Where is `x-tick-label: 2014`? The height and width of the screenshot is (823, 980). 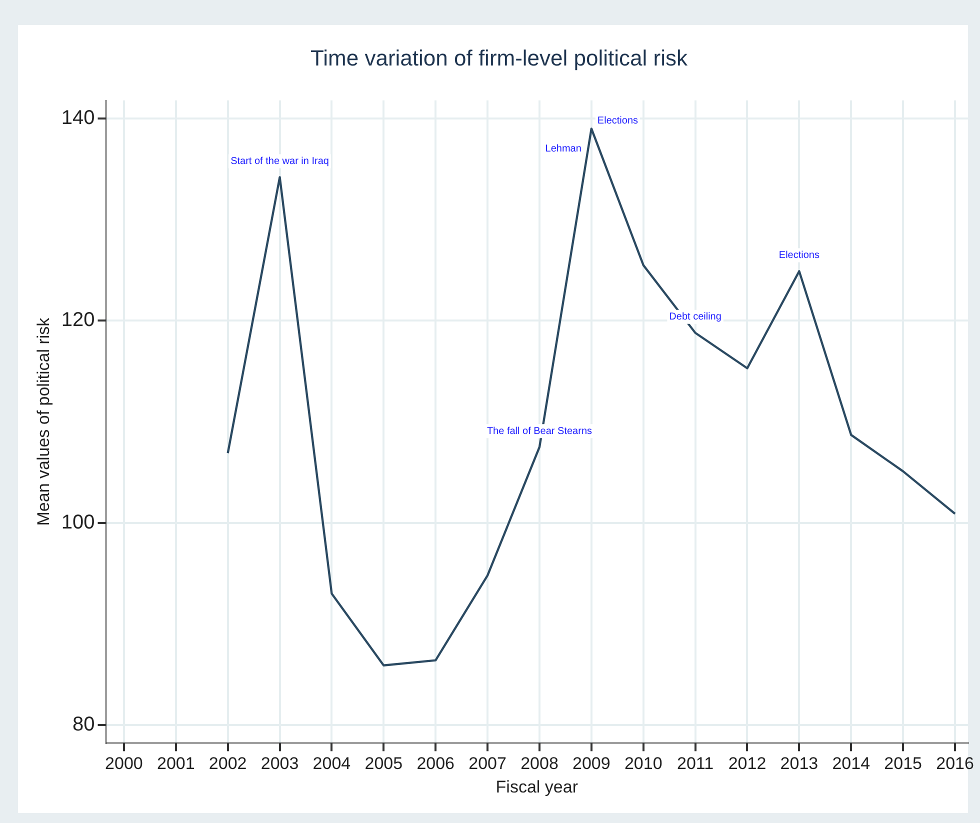 x-tick-label: 2014 is located at coordinates (851, 764).